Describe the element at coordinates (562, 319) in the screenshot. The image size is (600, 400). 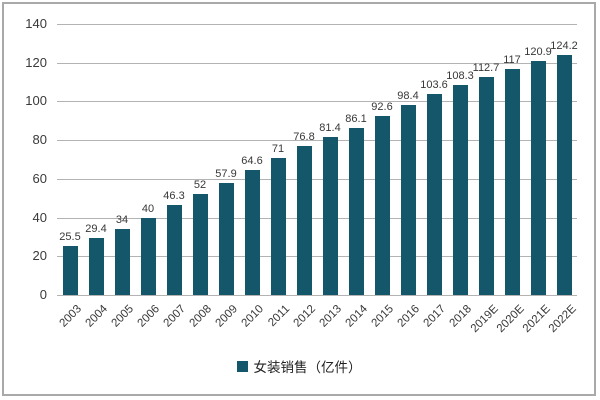
I see `x-axis-tick-label: 2022E` at that location.